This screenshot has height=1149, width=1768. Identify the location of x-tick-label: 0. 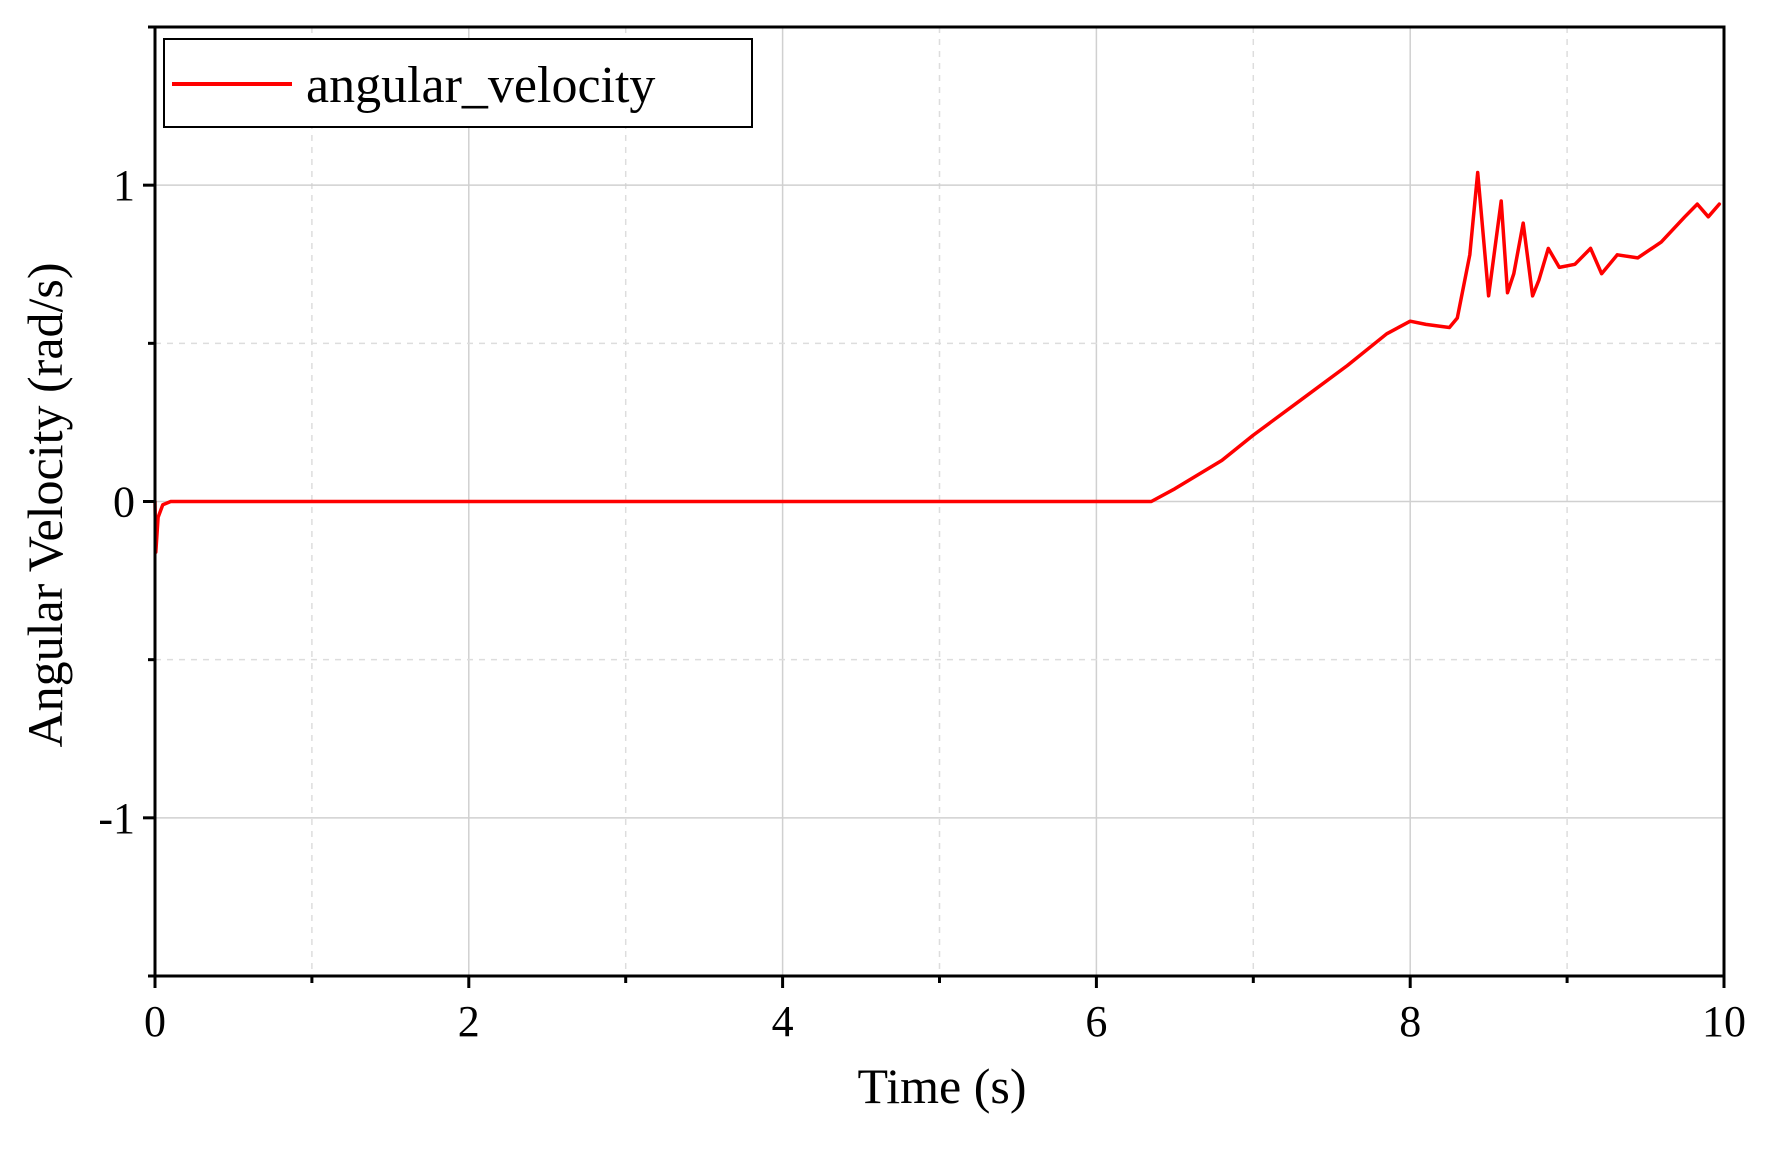
(155, 1021).